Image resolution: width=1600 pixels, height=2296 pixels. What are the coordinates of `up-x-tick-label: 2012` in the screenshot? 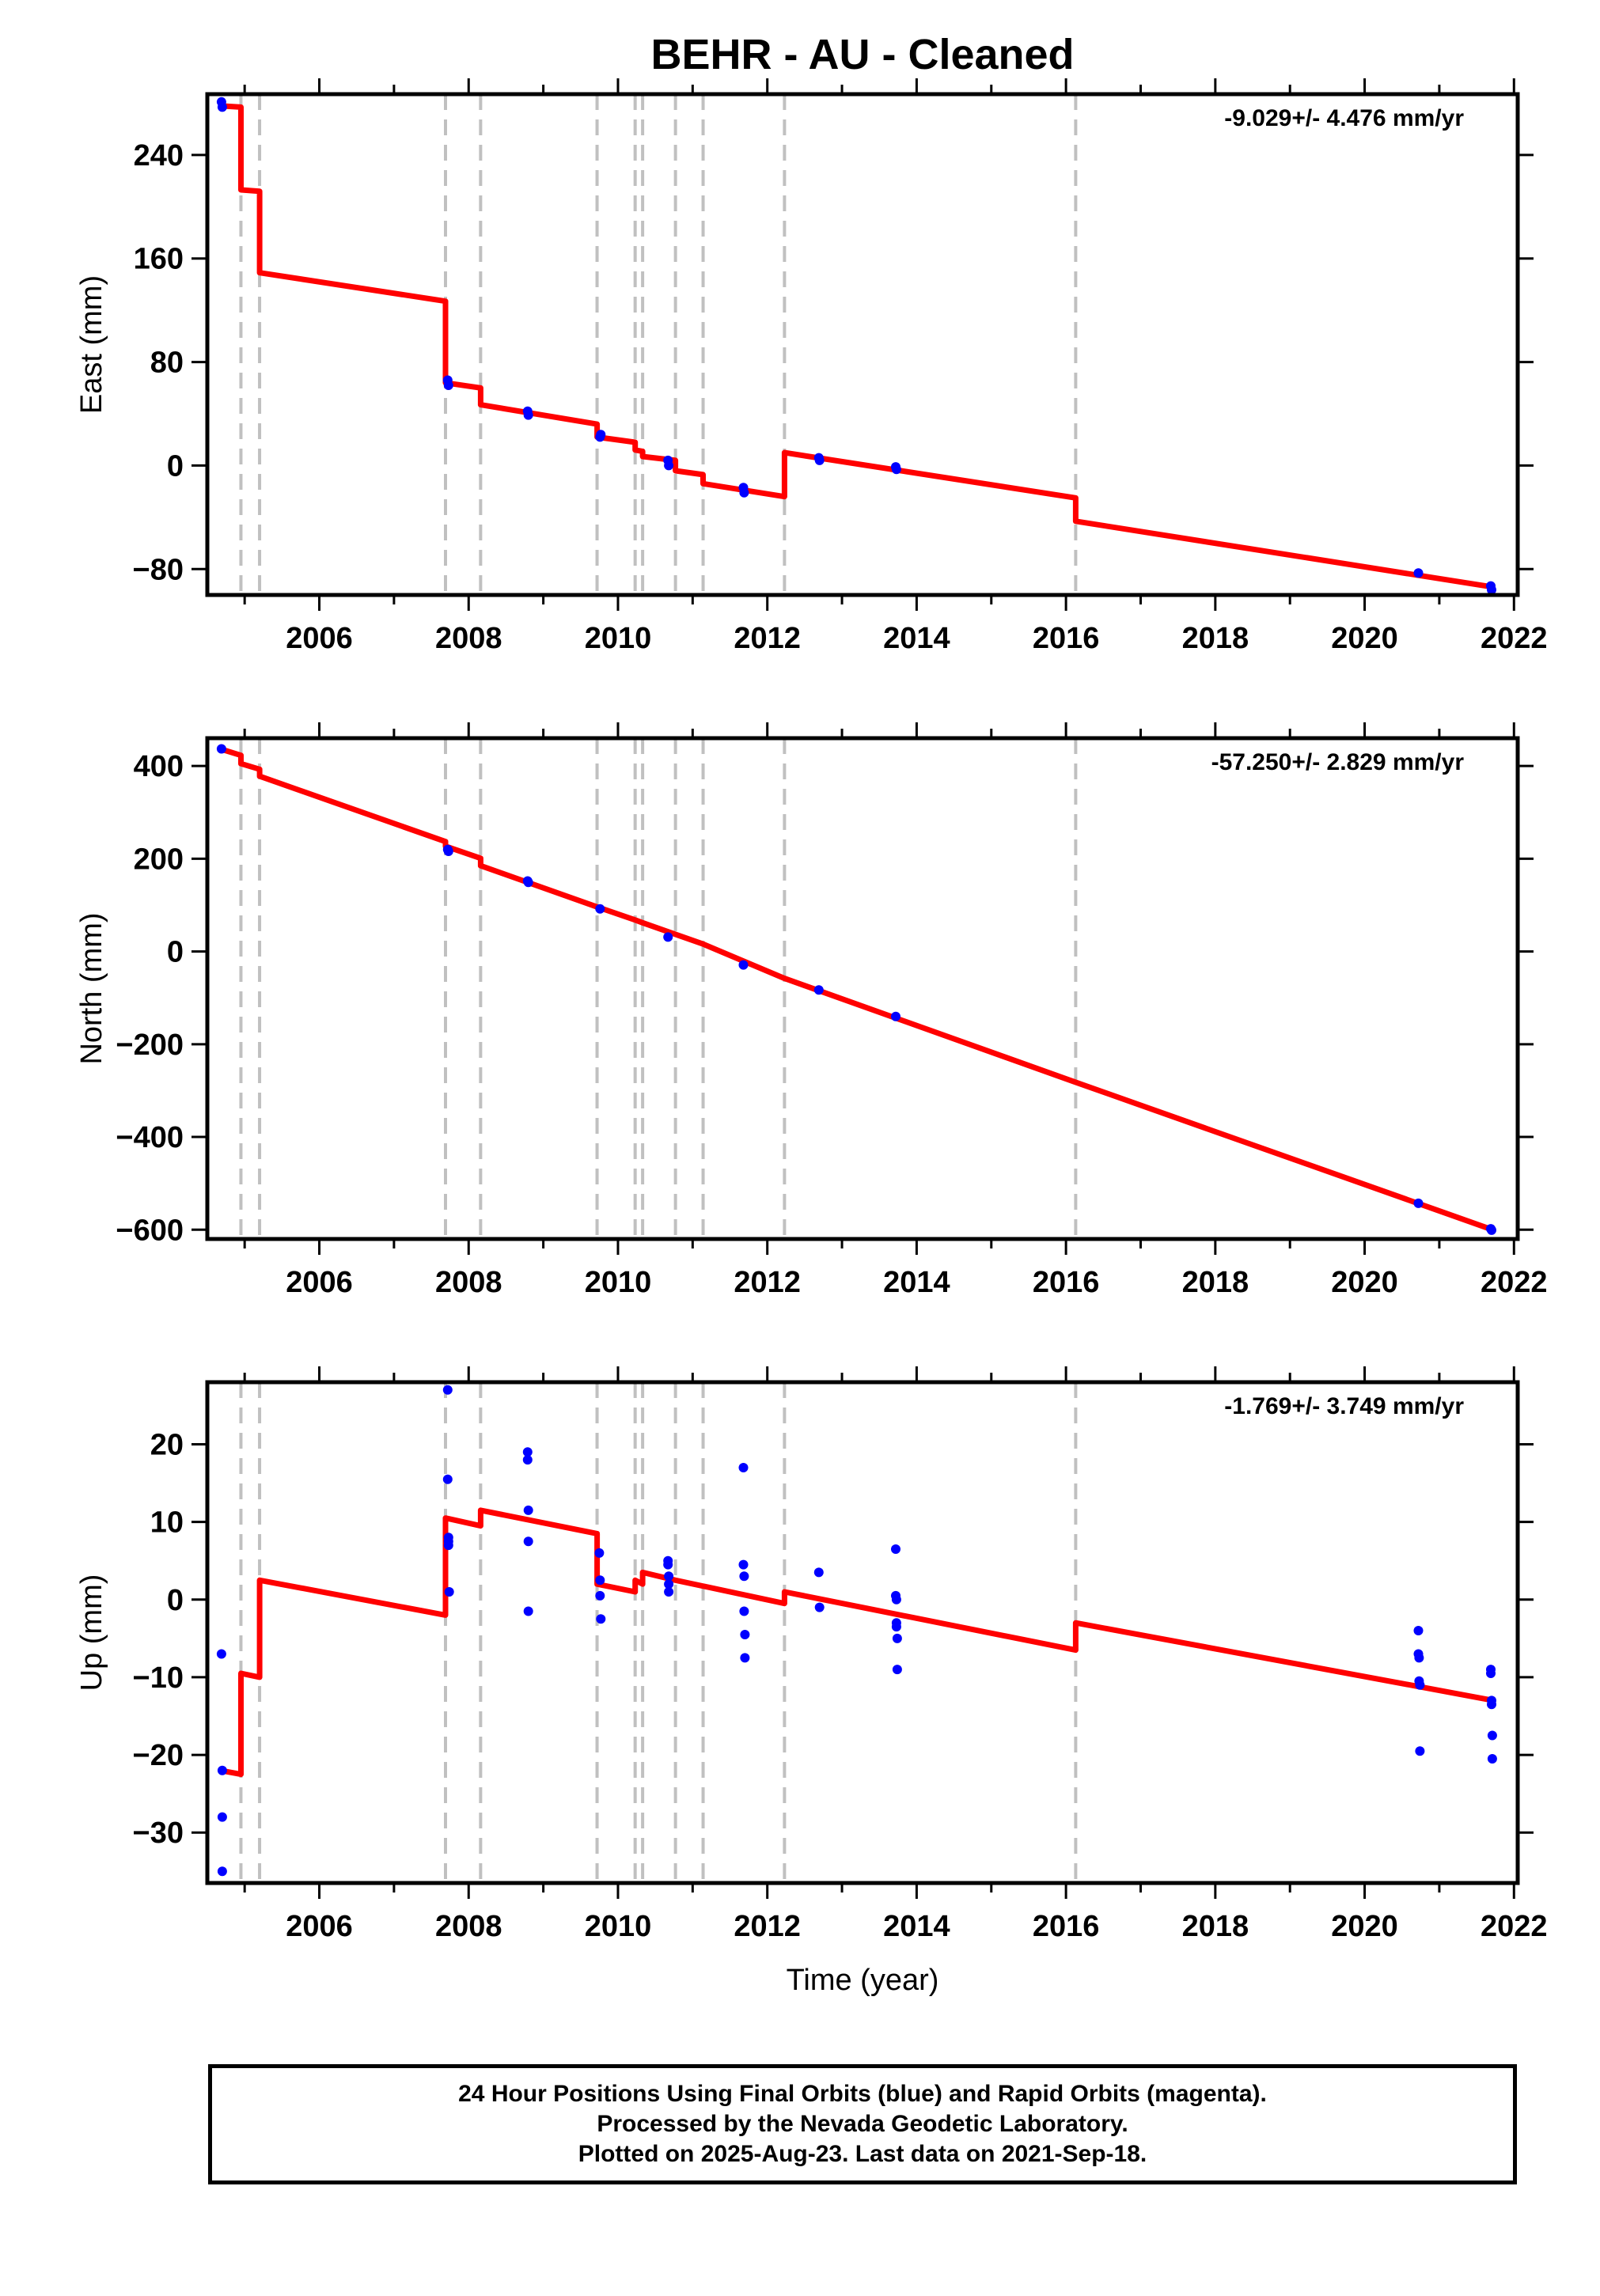 It's located at (767, 1926).